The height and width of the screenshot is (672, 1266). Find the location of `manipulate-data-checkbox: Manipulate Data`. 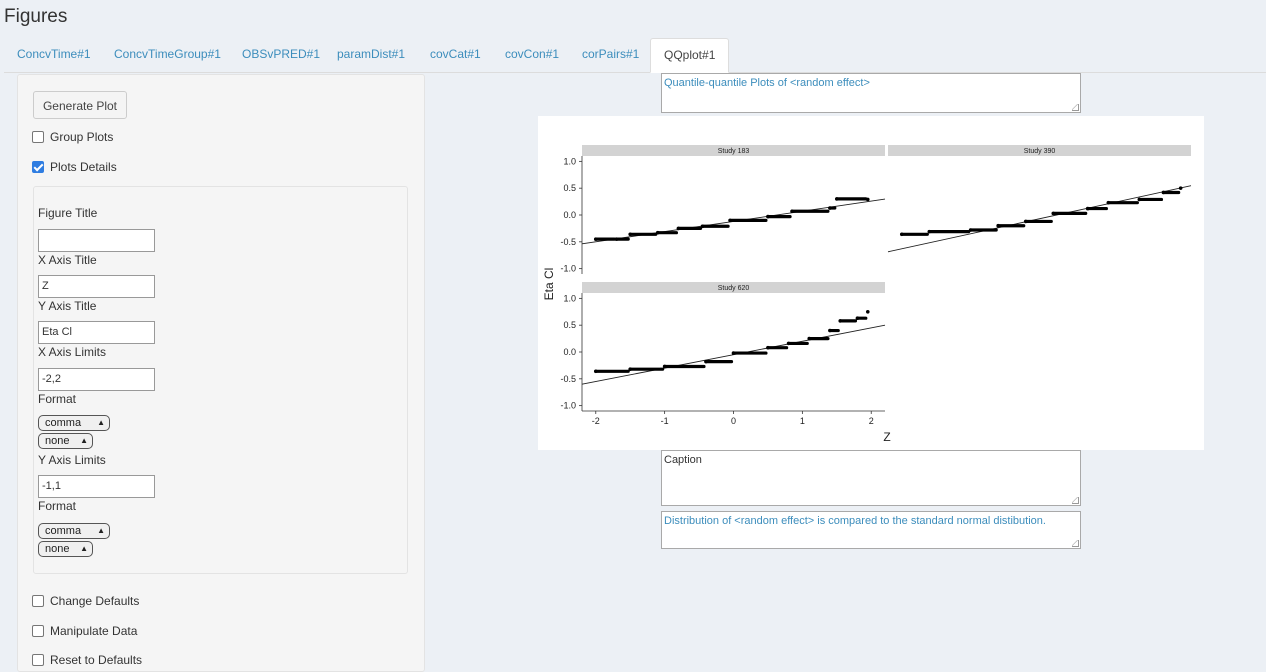

manipulate-data-checkbox: Manipulate Data is located at coordinates (84, 632).